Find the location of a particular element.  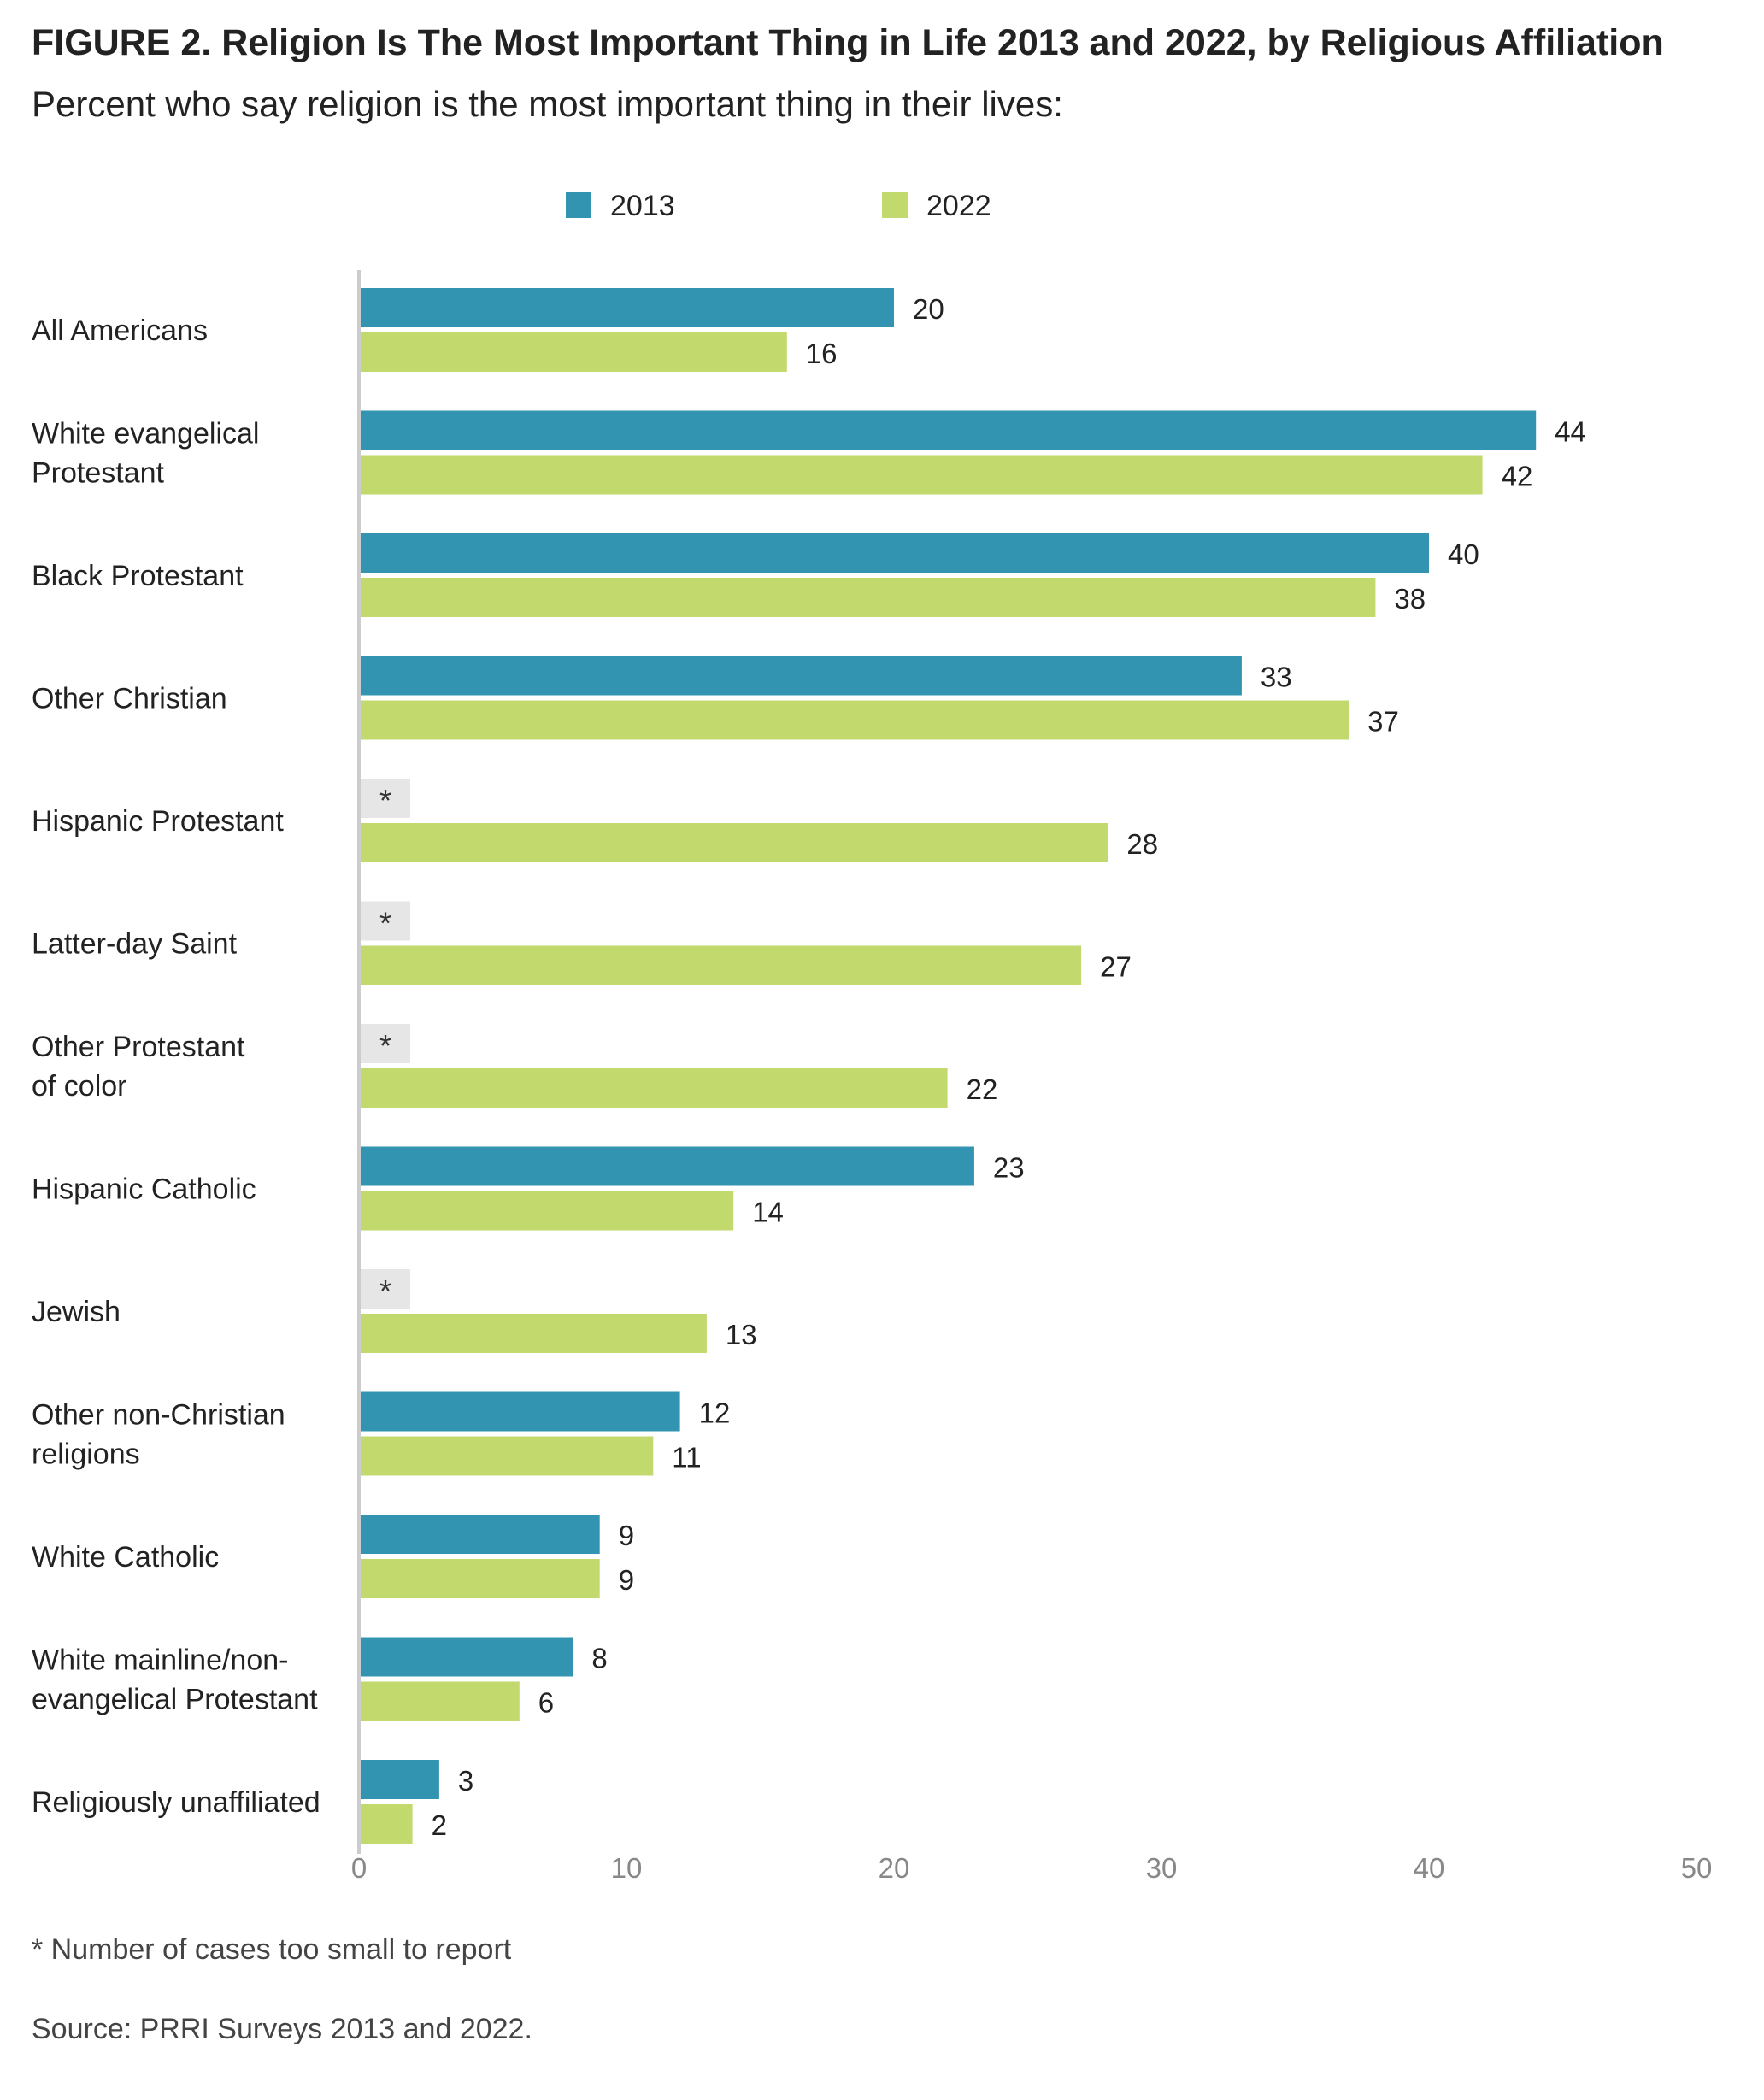

x-tick-label: 50 is located at coordinates (1697, 1868).